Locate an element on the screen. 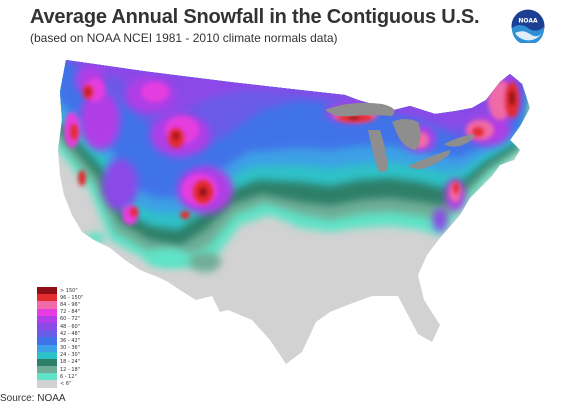 The image size is (577, 413). legend-label: > 150" is located at coordinates (69, 290).